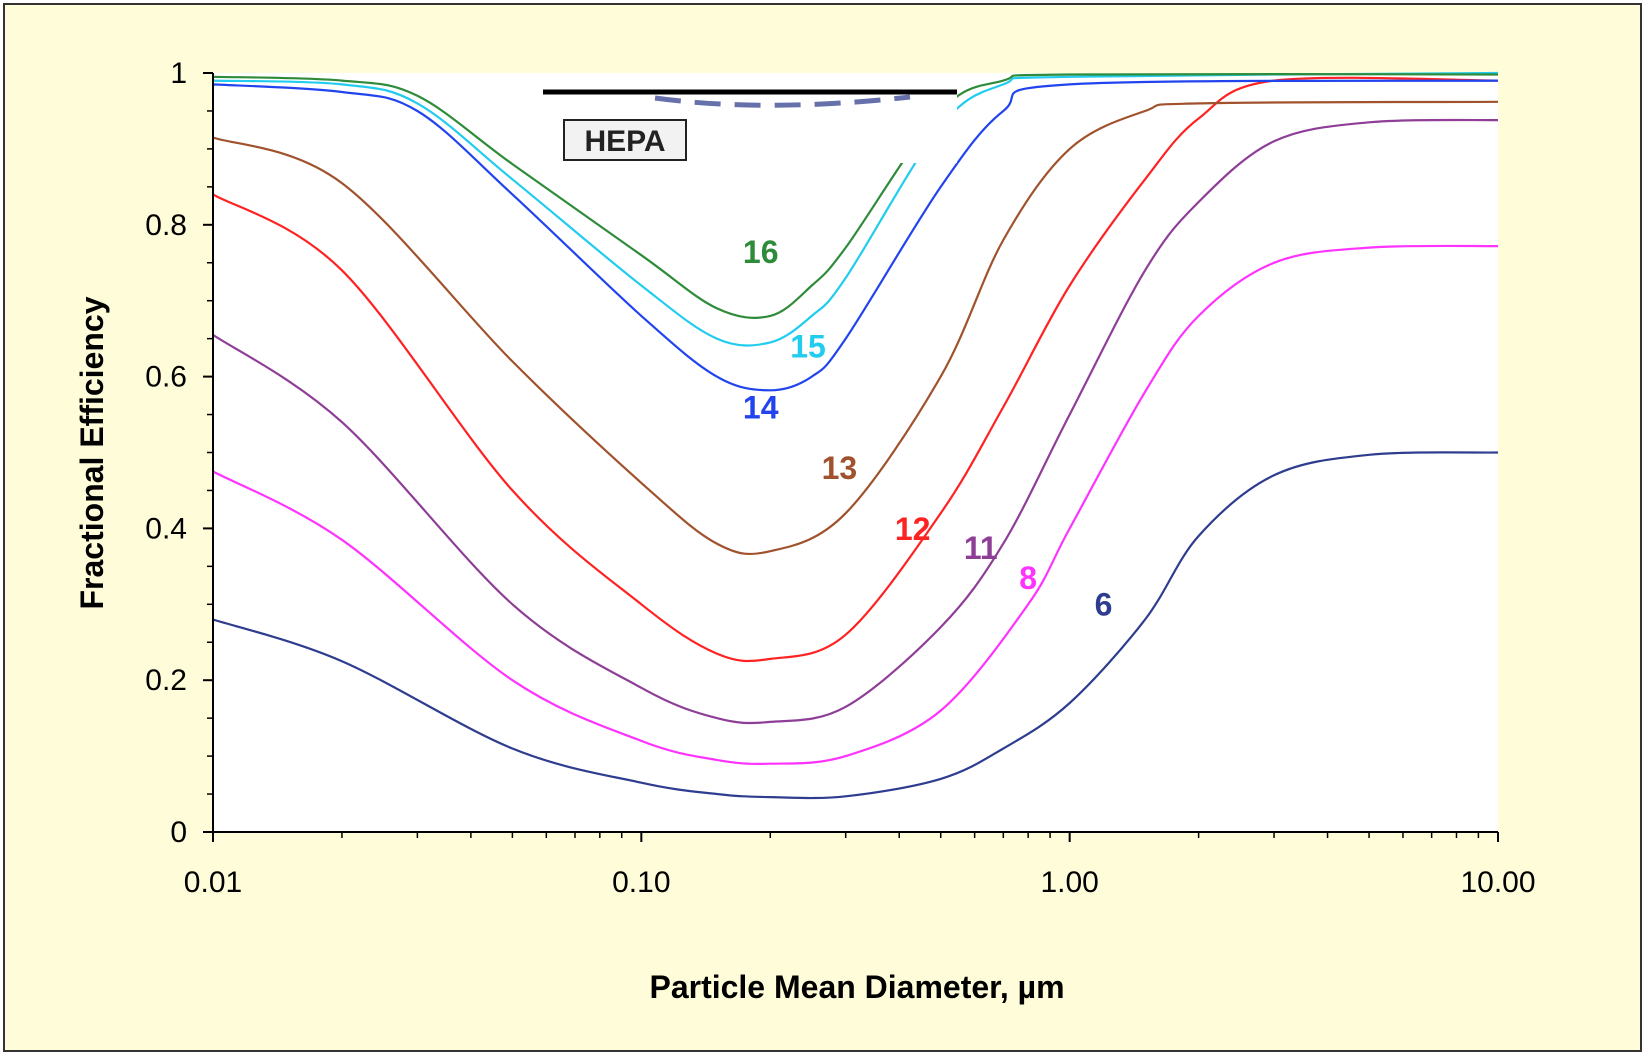 The image size is (1649, 1058). What do you see at coordinates (641, 882) in the screenshot?
I see `x-tick-label: 0.10` at bounding box center [641, 882].